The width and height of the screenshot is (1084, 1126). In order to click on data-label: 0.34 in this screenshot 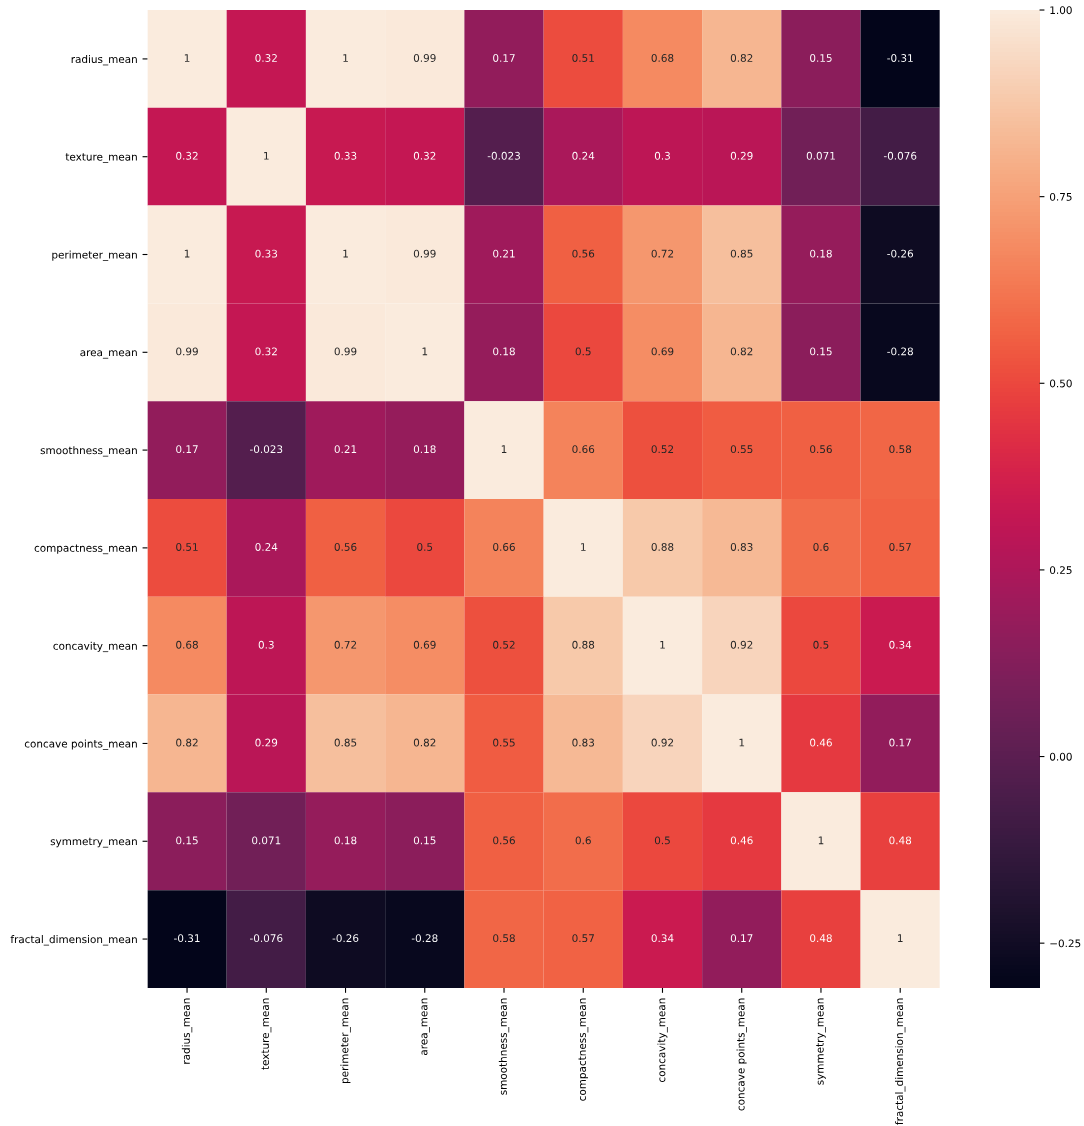, I will do `click(900, 644)`.